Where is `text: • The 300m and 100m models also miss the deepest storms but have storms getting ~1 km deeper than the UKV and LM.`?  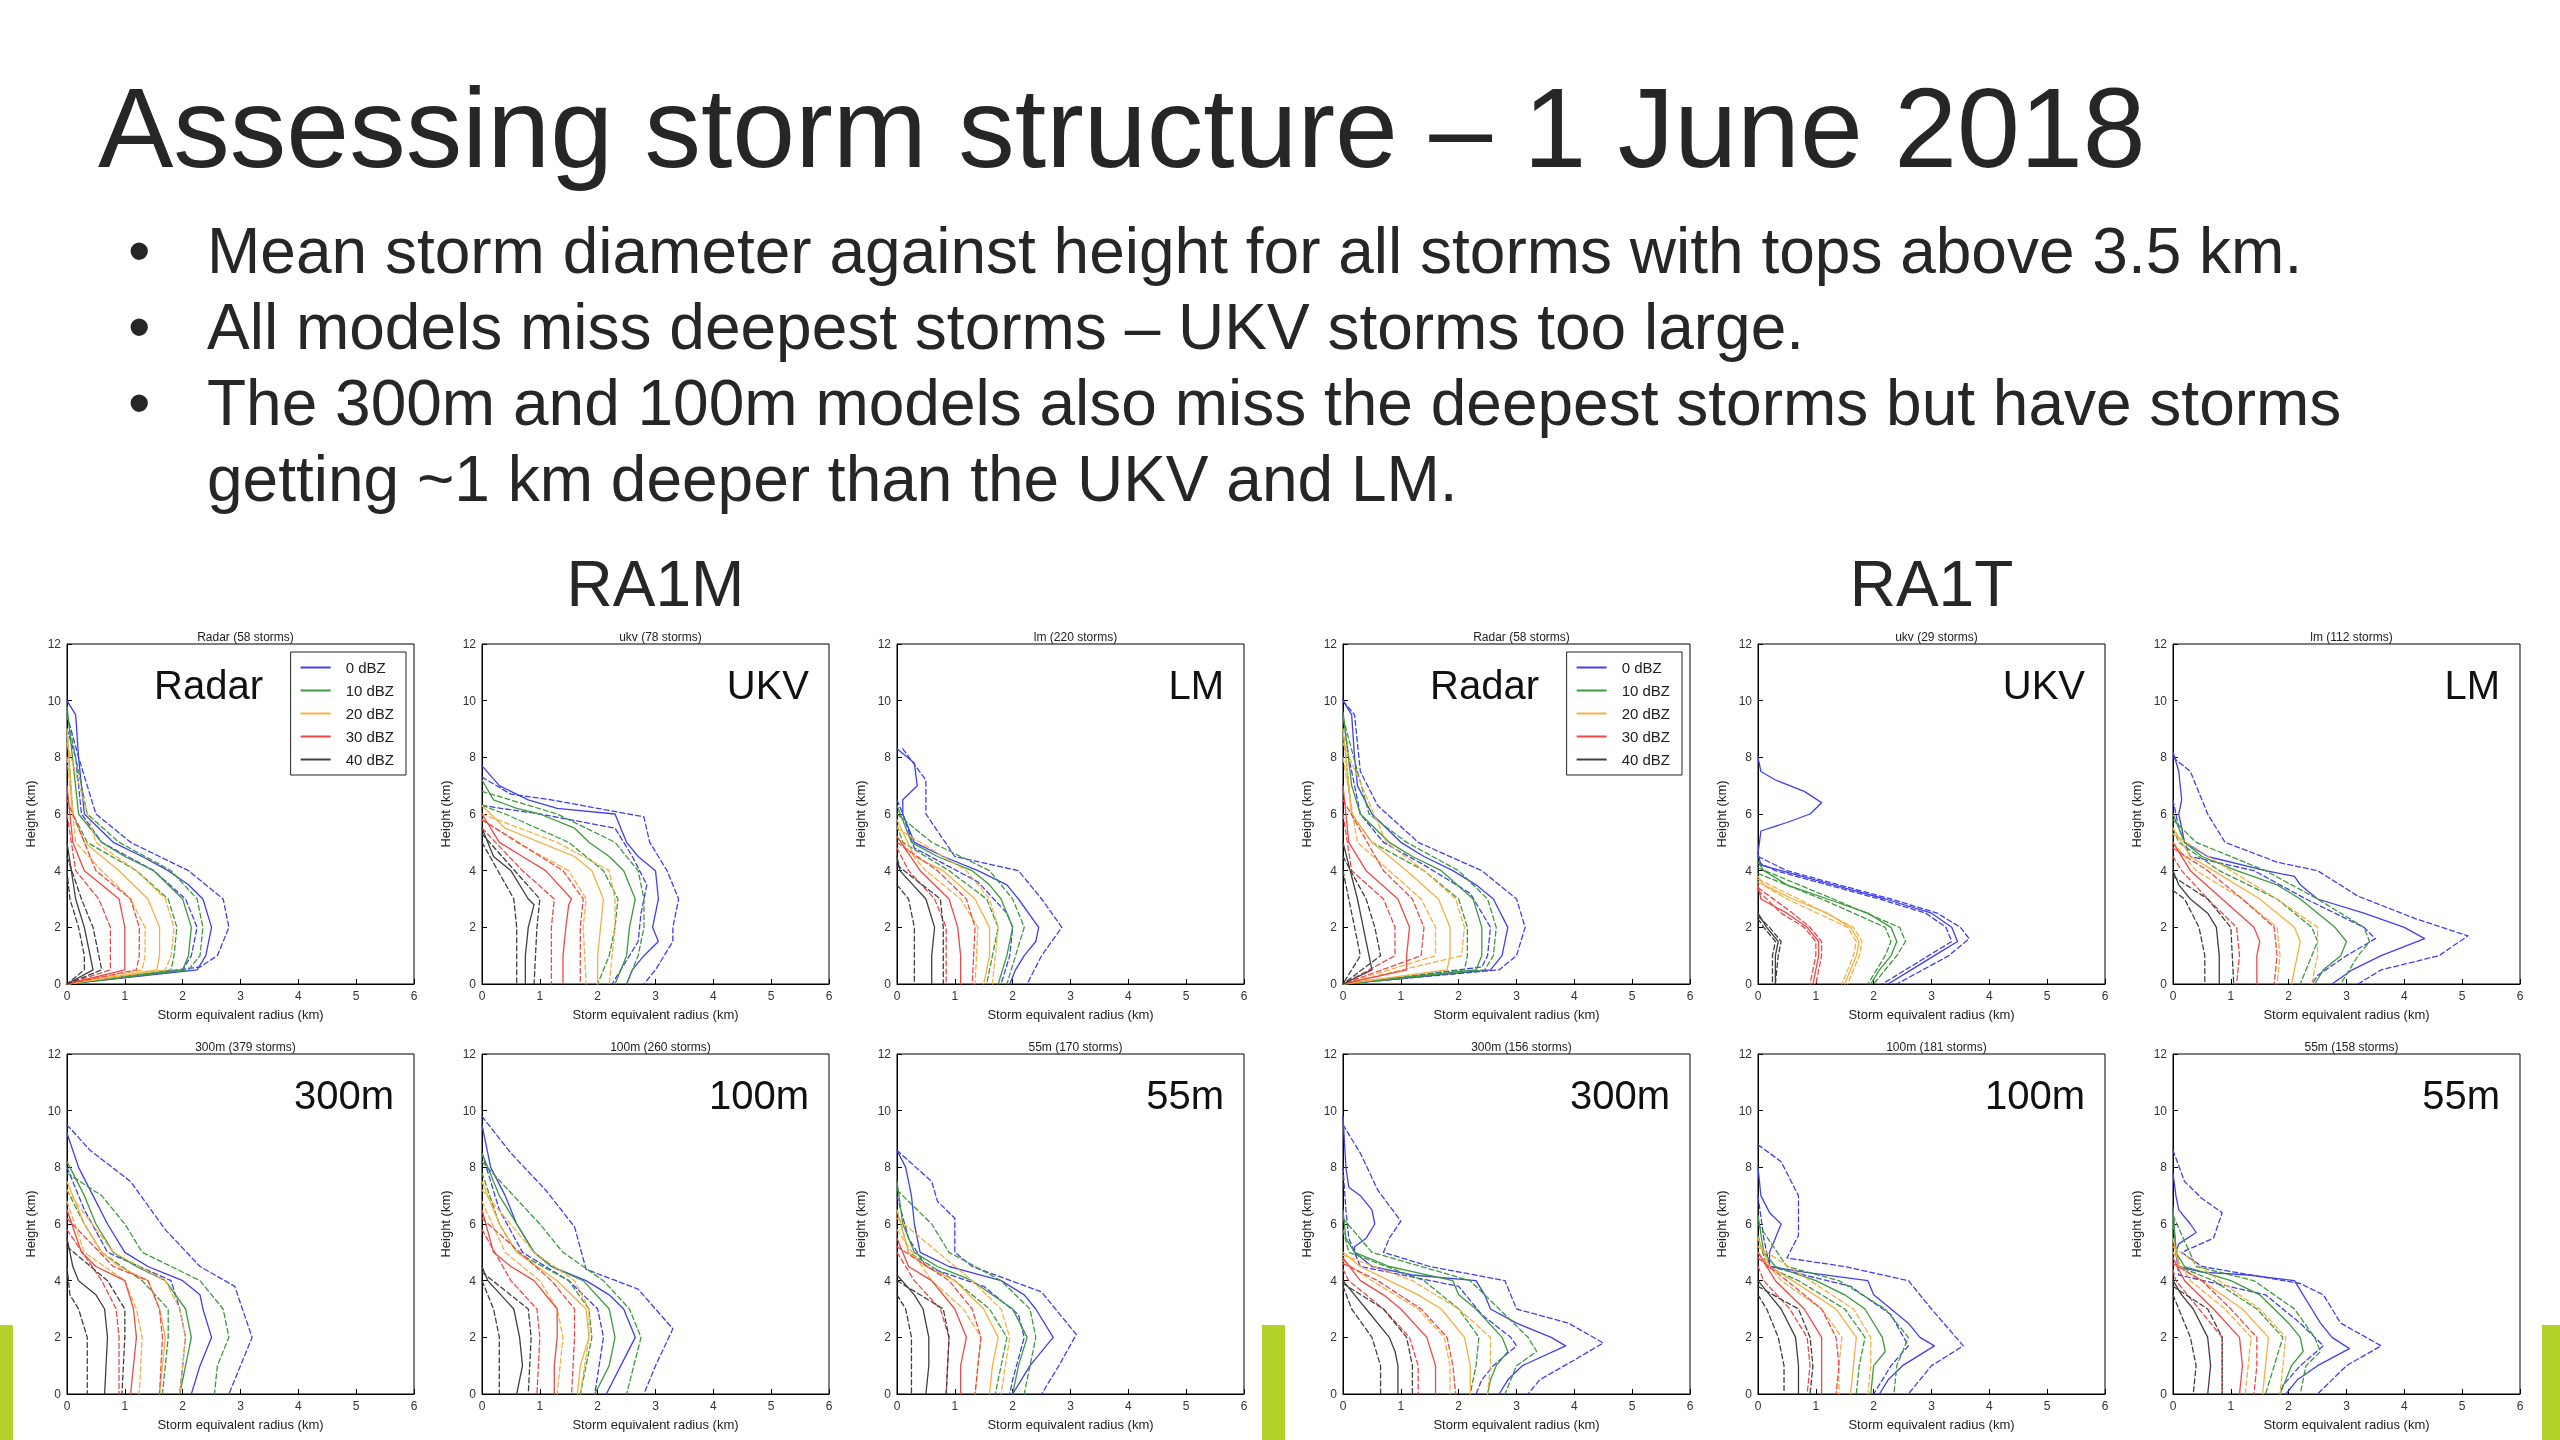
text: • The 300m and 100m models also miss the deepest storms but have storms getting ~1 km deeper than the UKV and LM. is located at coordinates (1235, 441).